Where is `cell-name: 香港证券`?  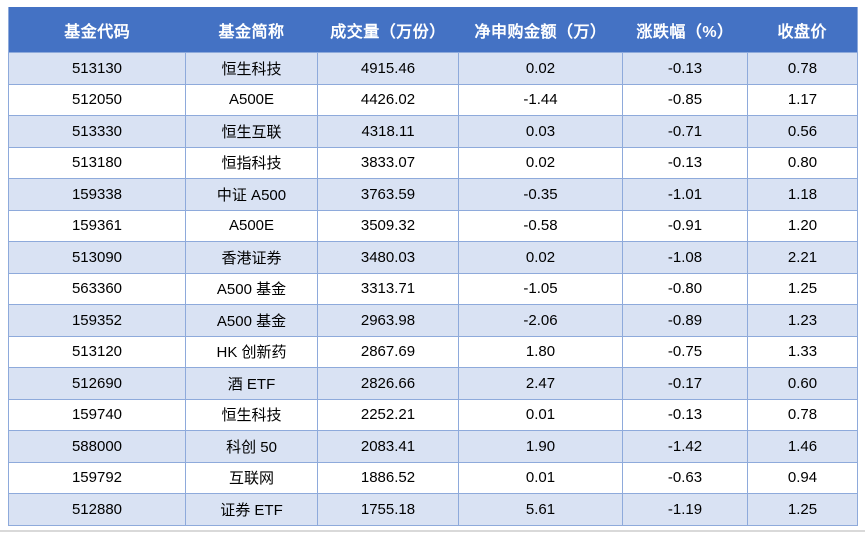 cell-name: 香港证券 is located at coordinates (251, 257).